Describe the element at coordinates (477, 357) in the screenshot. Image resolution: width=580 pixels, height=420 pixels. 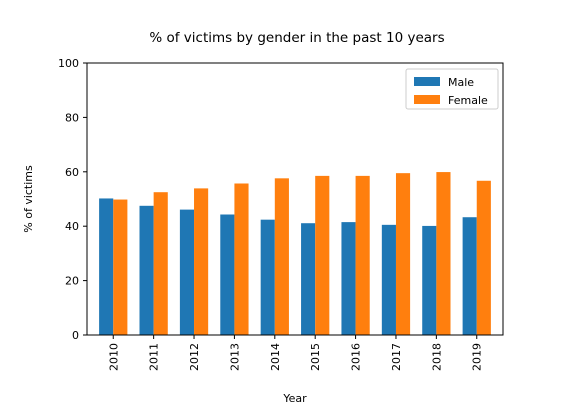
I see `x-tick-label: 2019` at that location.